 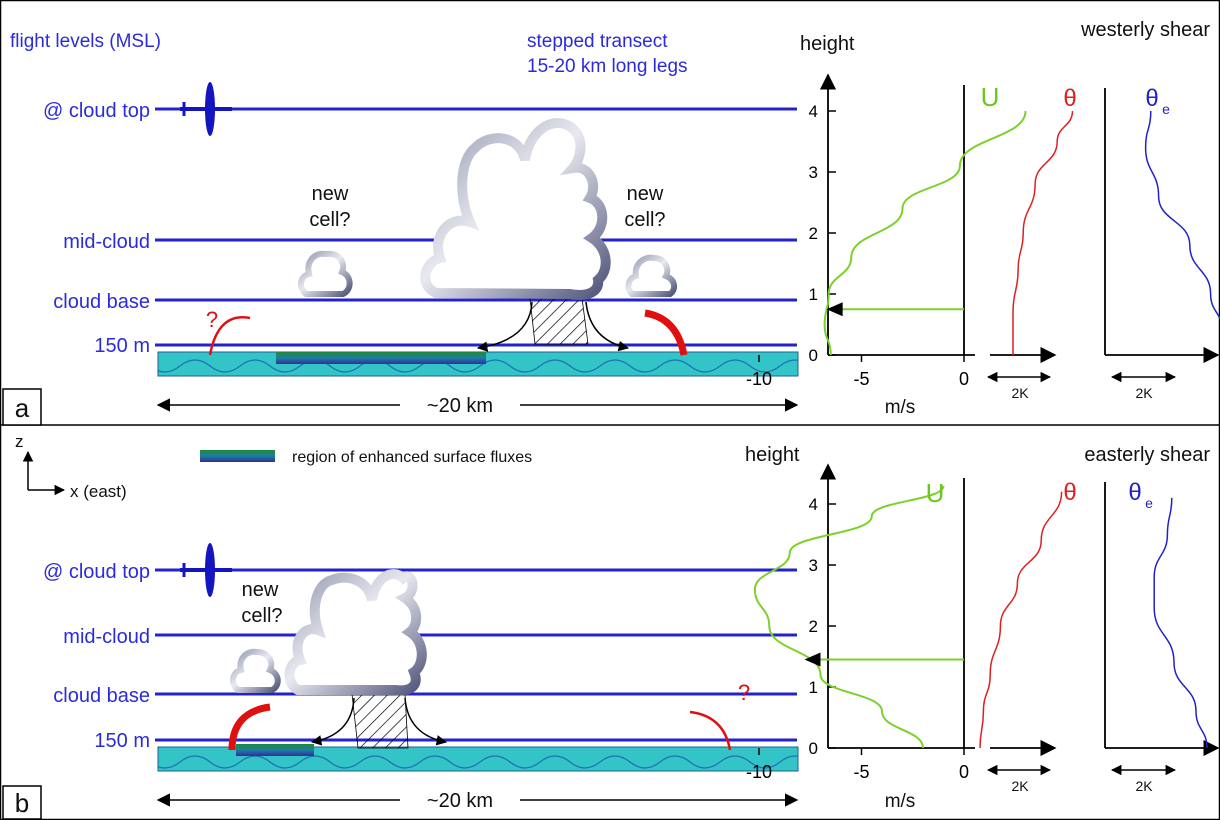 I want to click on outflow-left-b, so click(x=332, y=721).